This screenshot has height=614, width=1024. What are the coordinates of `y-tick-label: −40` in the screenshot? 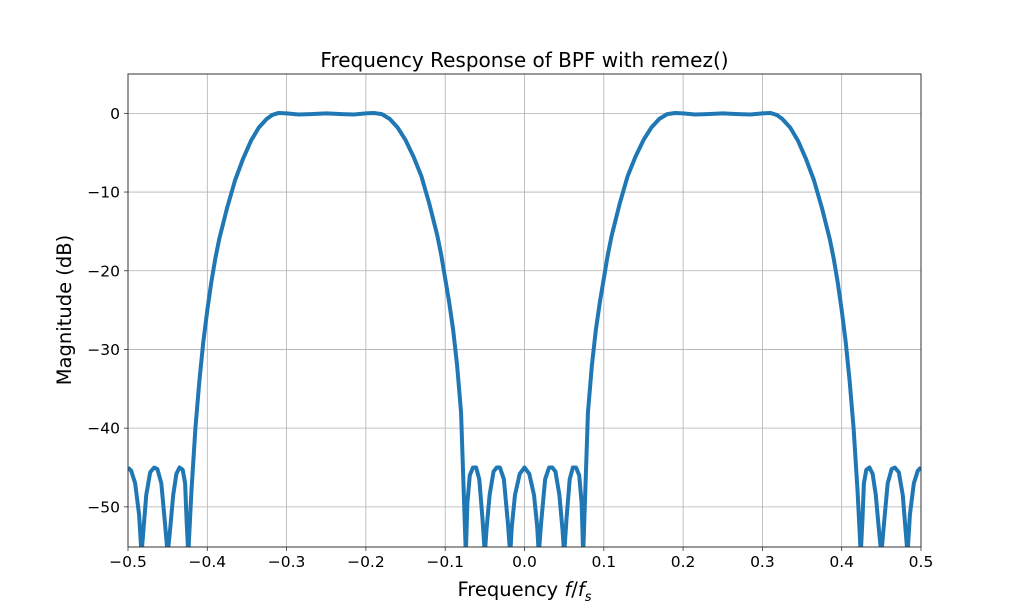 It's located at (103, 429).